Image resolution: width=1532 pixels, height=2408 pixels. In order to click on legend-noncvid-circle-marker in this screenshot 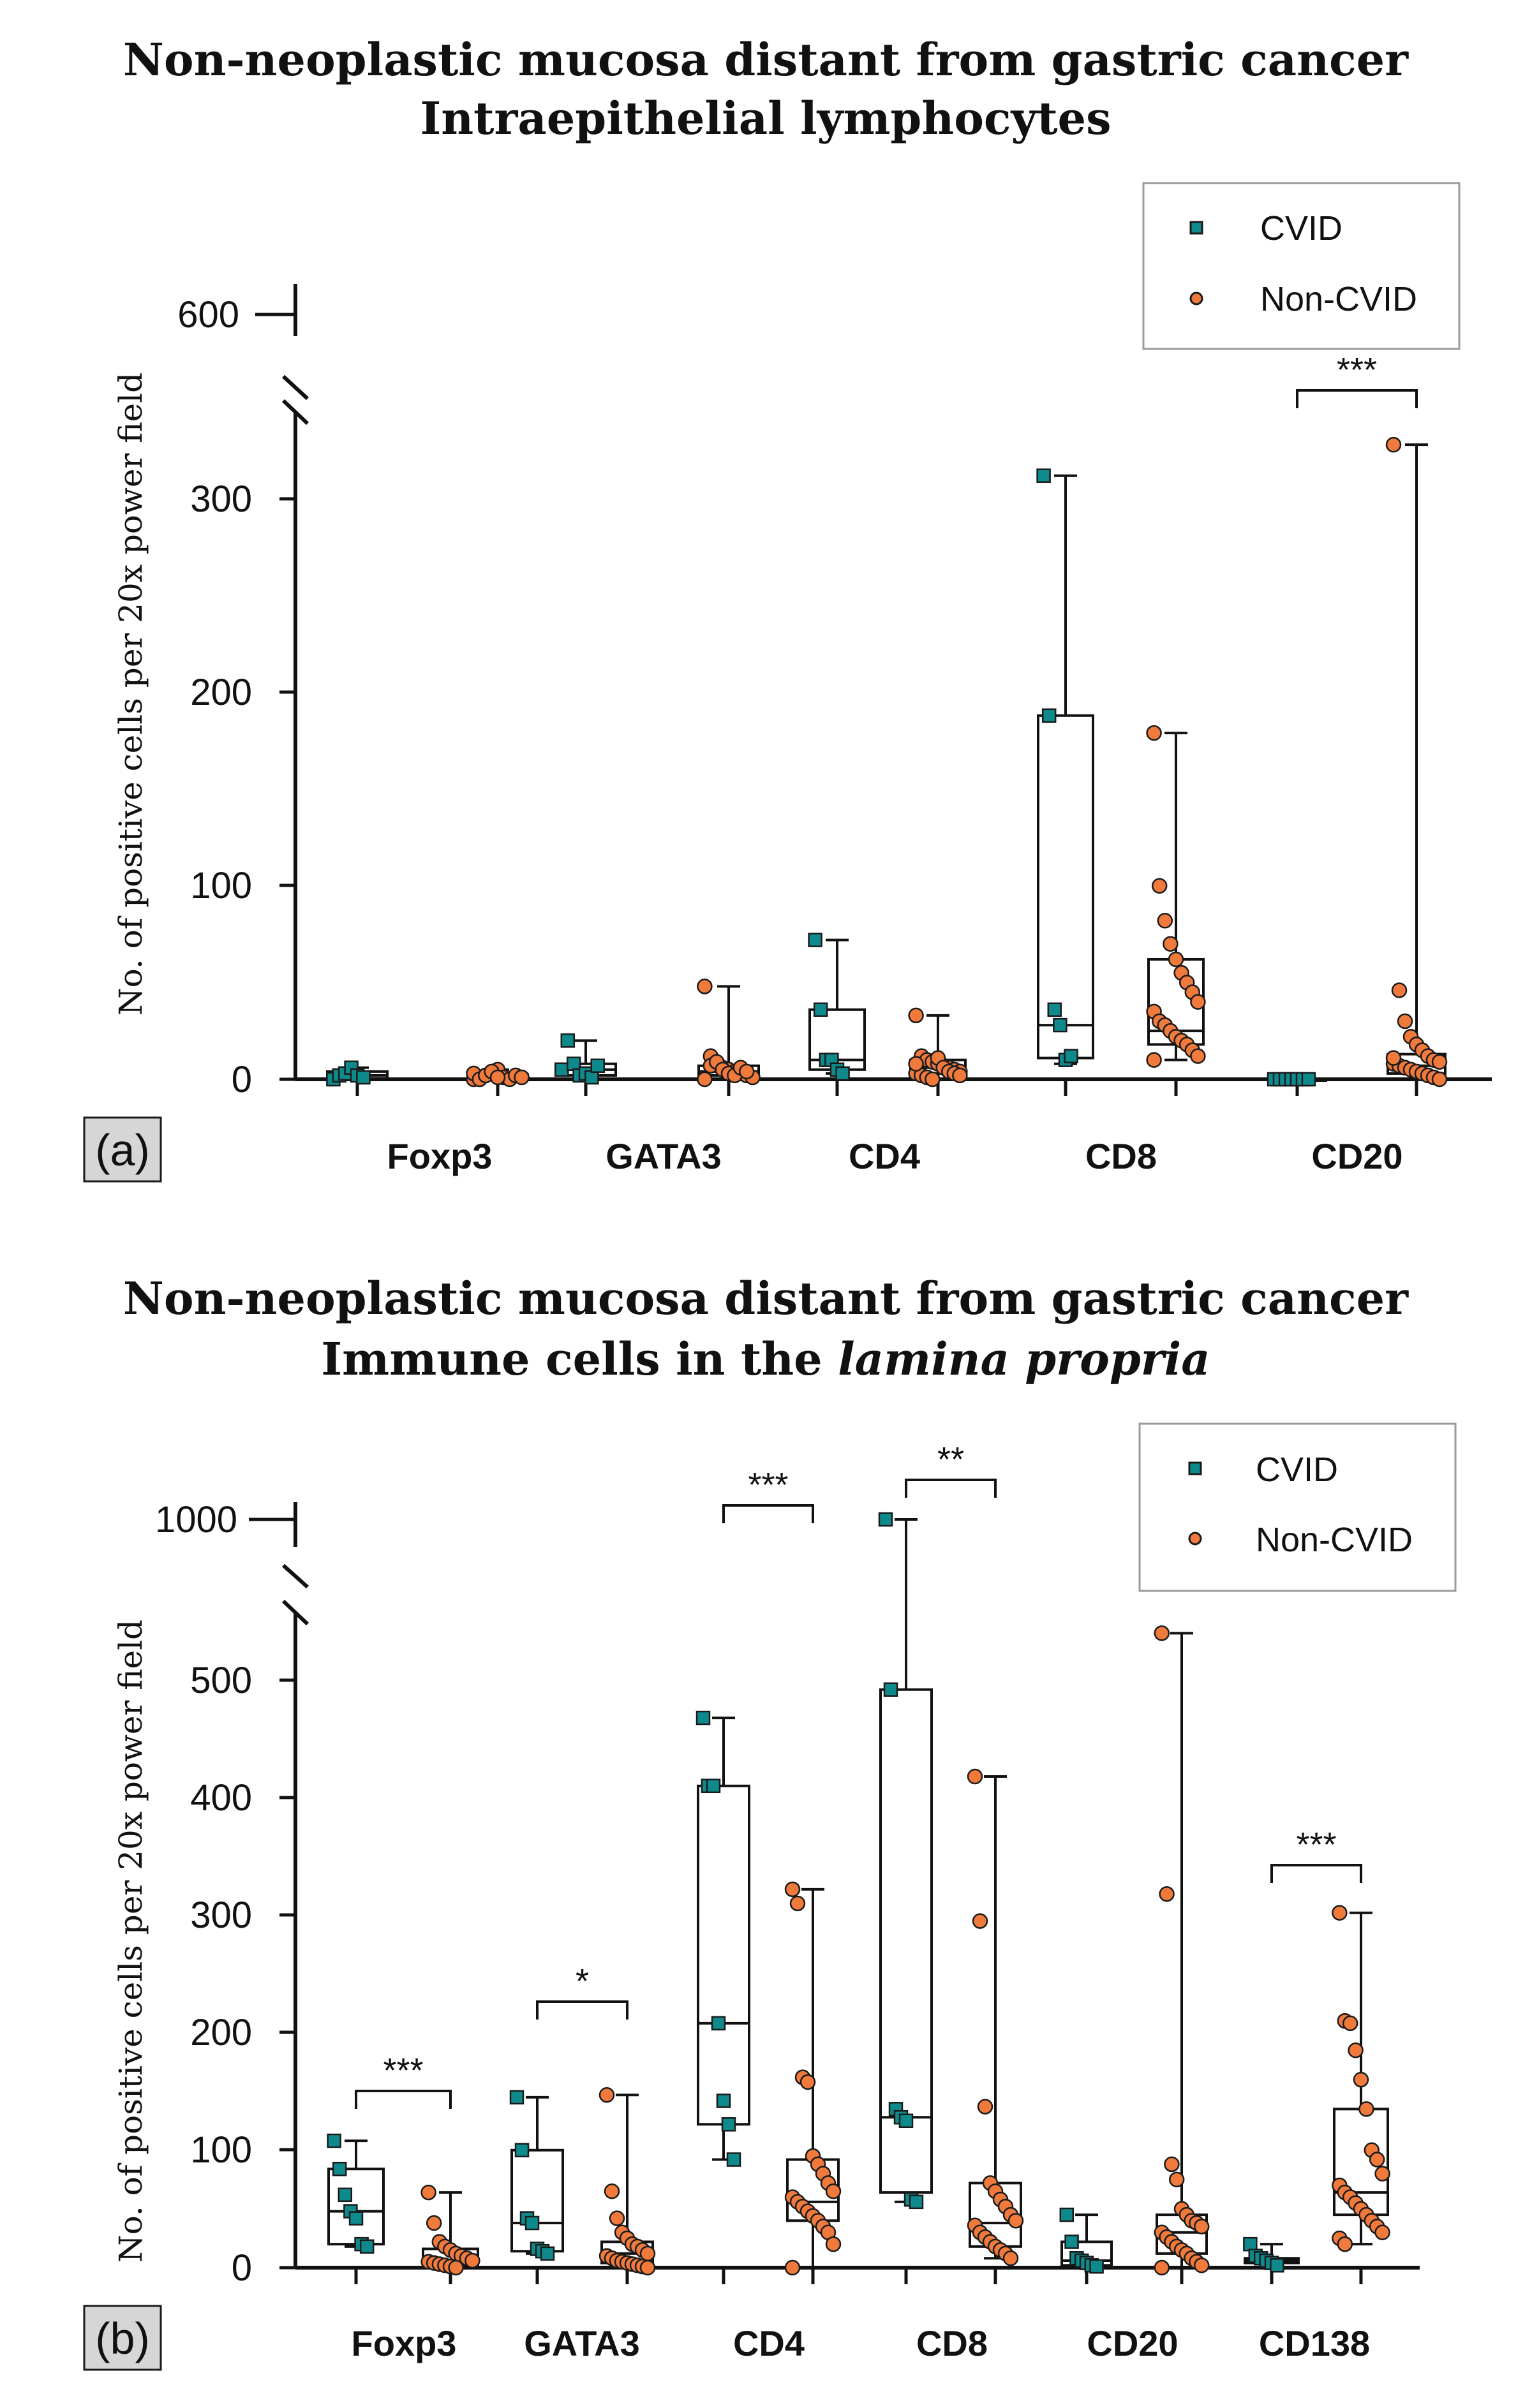, I will do `click(1196, 299)`.